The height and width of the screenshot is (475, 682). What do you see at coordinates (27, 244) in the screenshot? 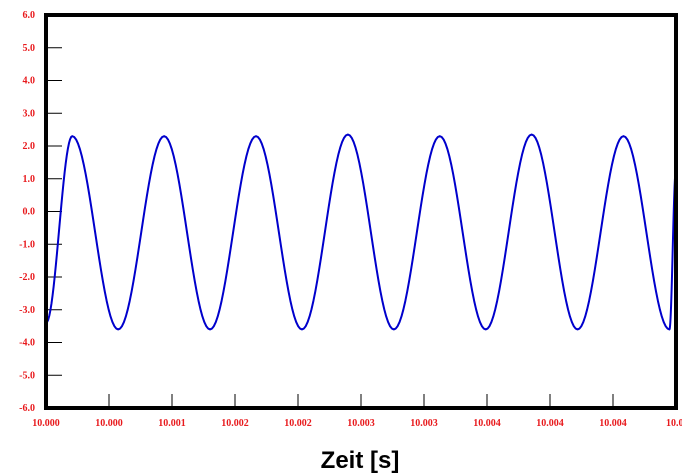
I see `y-tick-label: -1.0` at bounding box center [27, 244].